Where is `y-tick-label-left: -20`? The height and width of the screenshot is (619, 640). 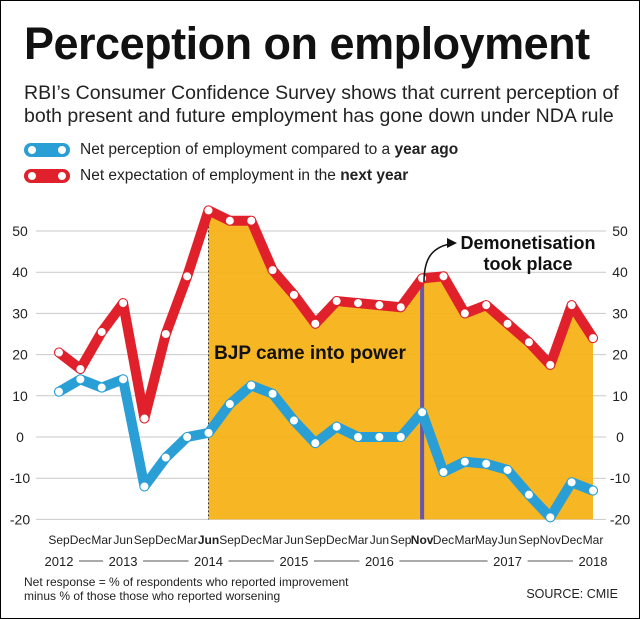
y-tick-label-left: -20 is located at coordinates (20, 519).